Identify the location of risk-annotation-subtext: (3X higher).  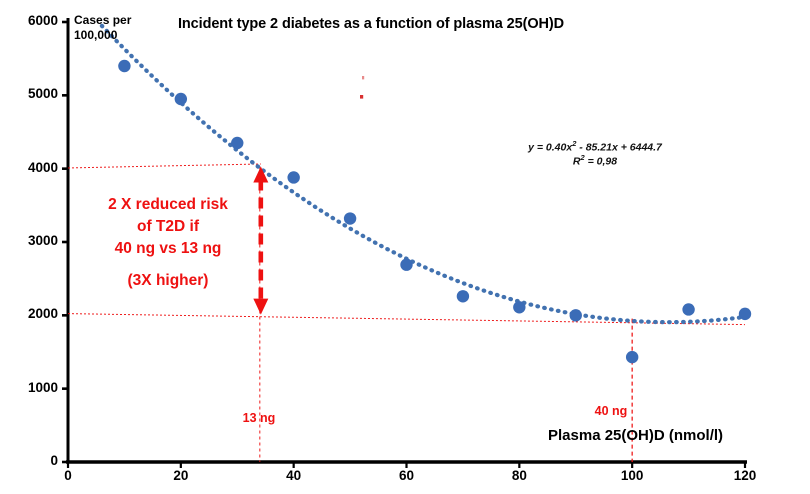
(168, 280).